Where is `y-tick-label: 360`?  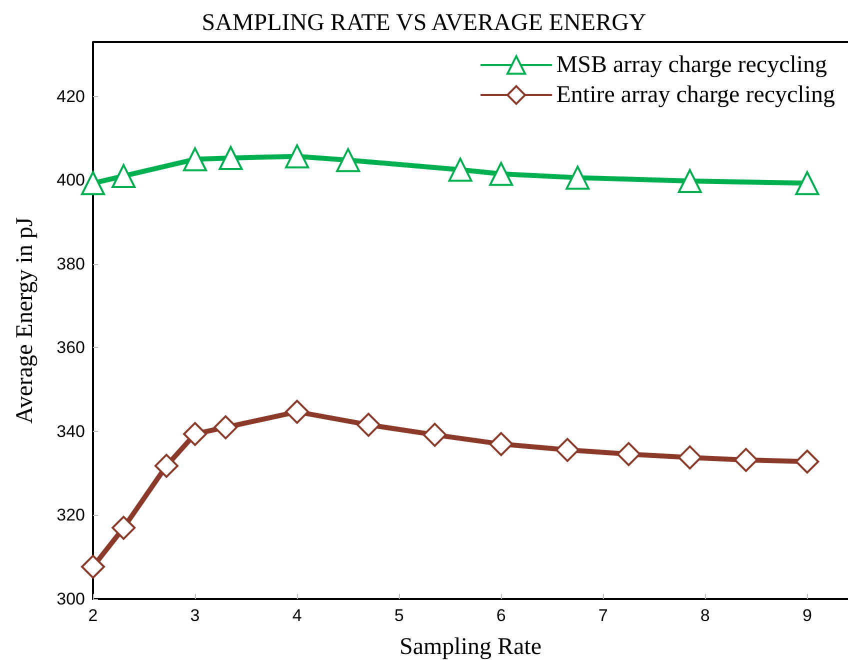 y-tick-label: 360 is located at coordinates (70, 348).